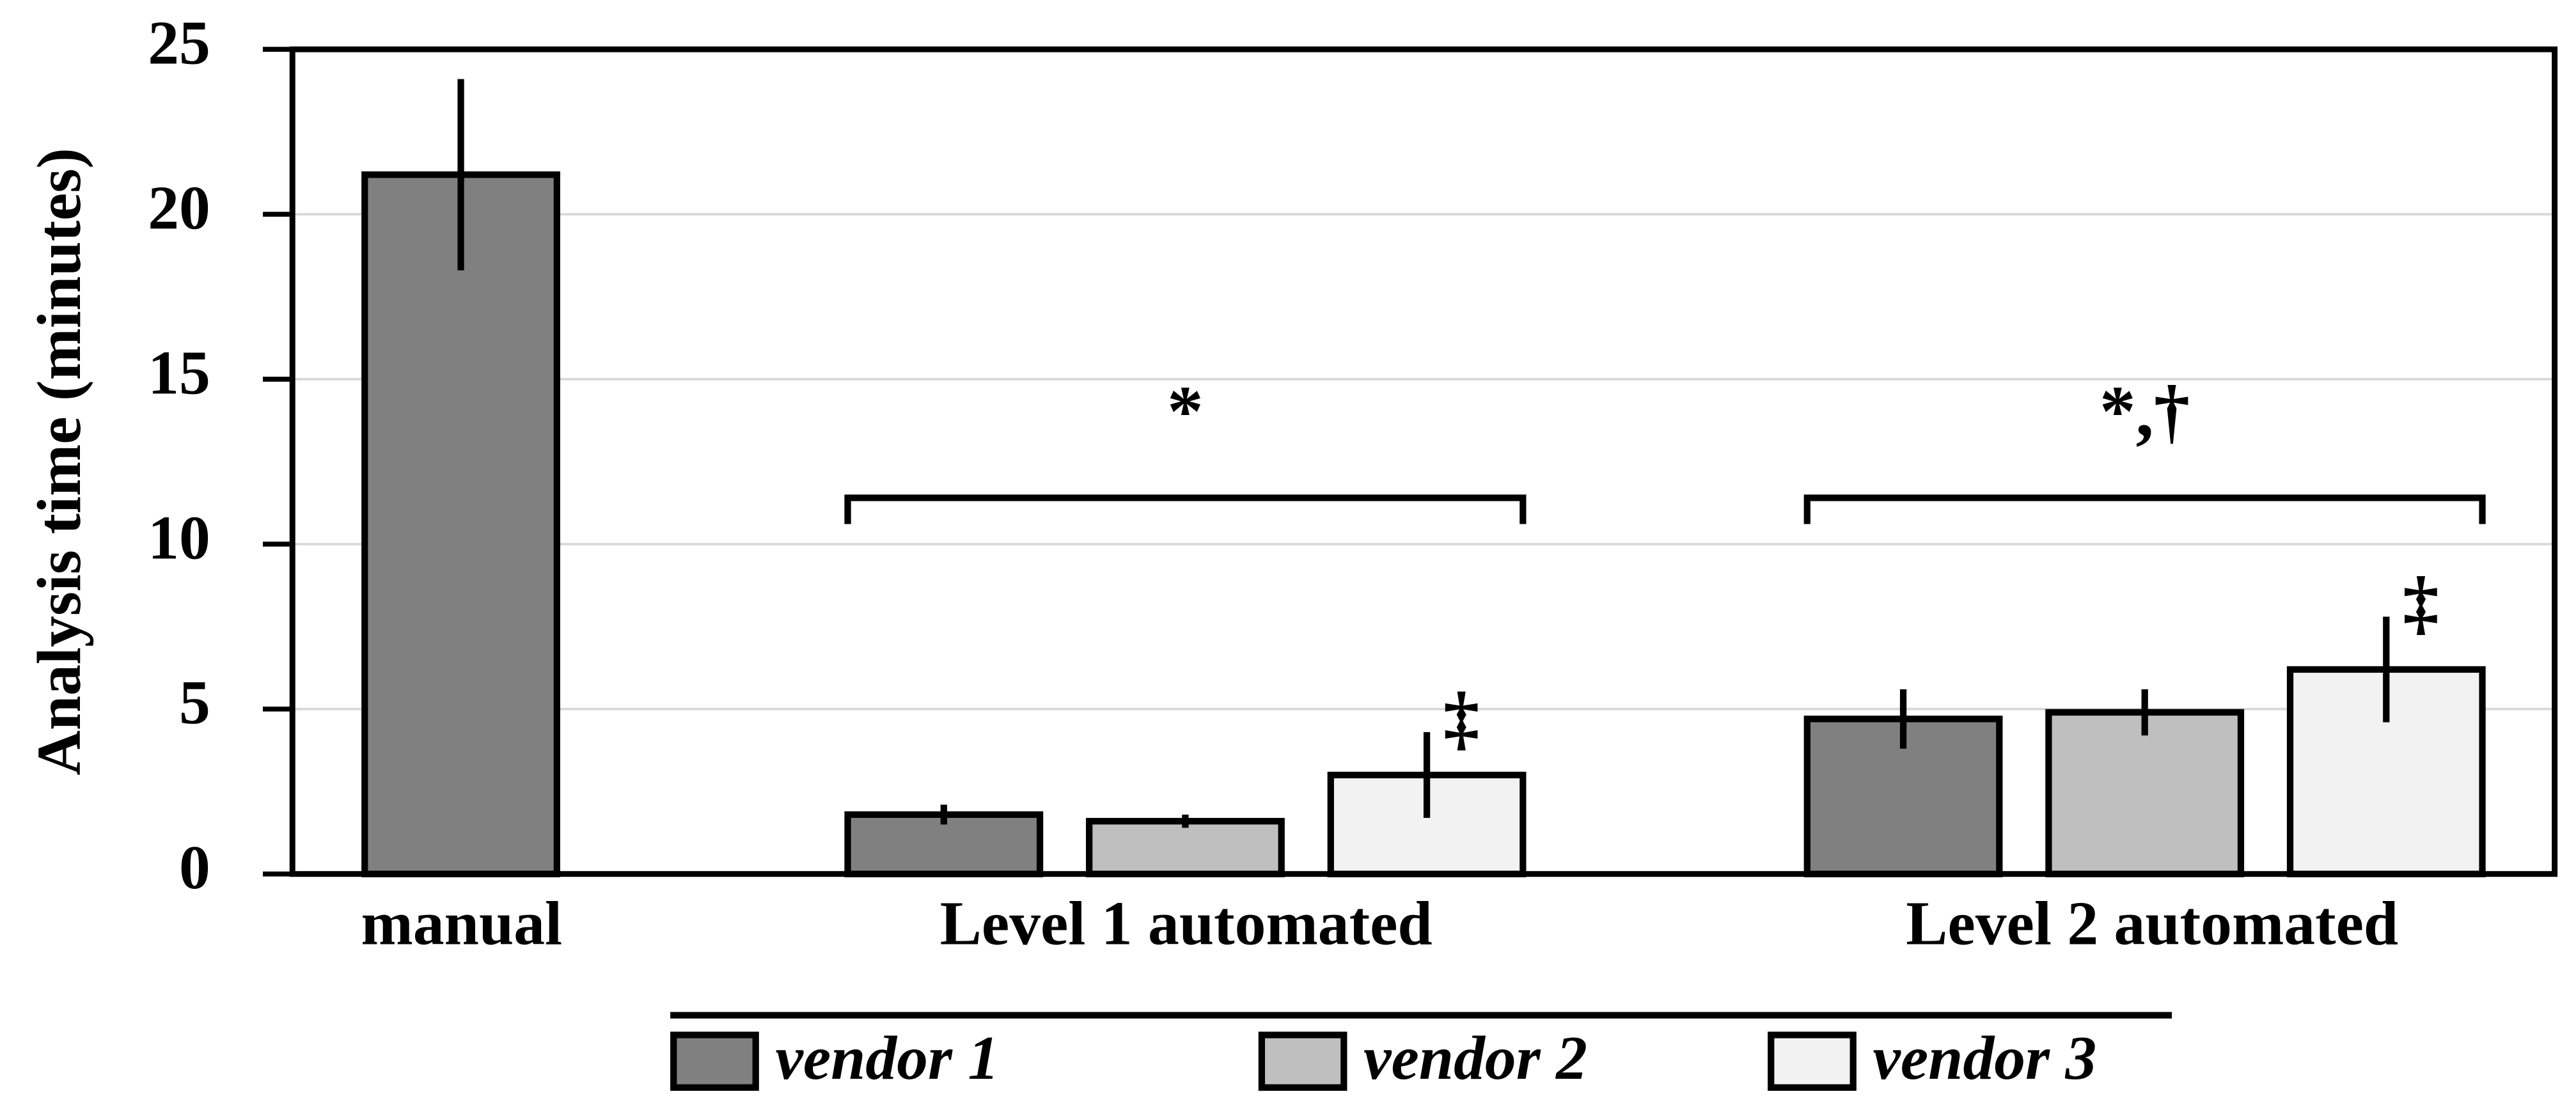  I want to click on x-tick-label: manual, so click(462, 923).